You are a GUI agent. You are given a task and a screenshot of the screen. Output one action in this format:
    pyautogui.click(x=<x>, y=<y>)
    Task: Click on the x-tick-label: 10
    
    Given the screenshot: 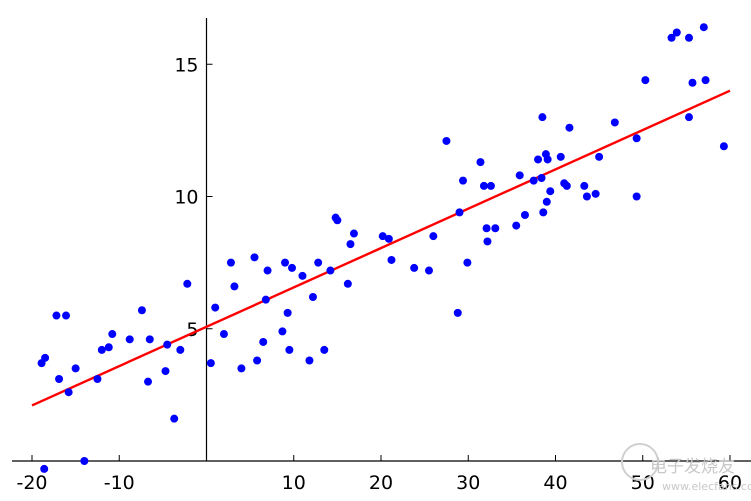 What is the action you would take?
    pyautogui.click(x=294, y=483)
    